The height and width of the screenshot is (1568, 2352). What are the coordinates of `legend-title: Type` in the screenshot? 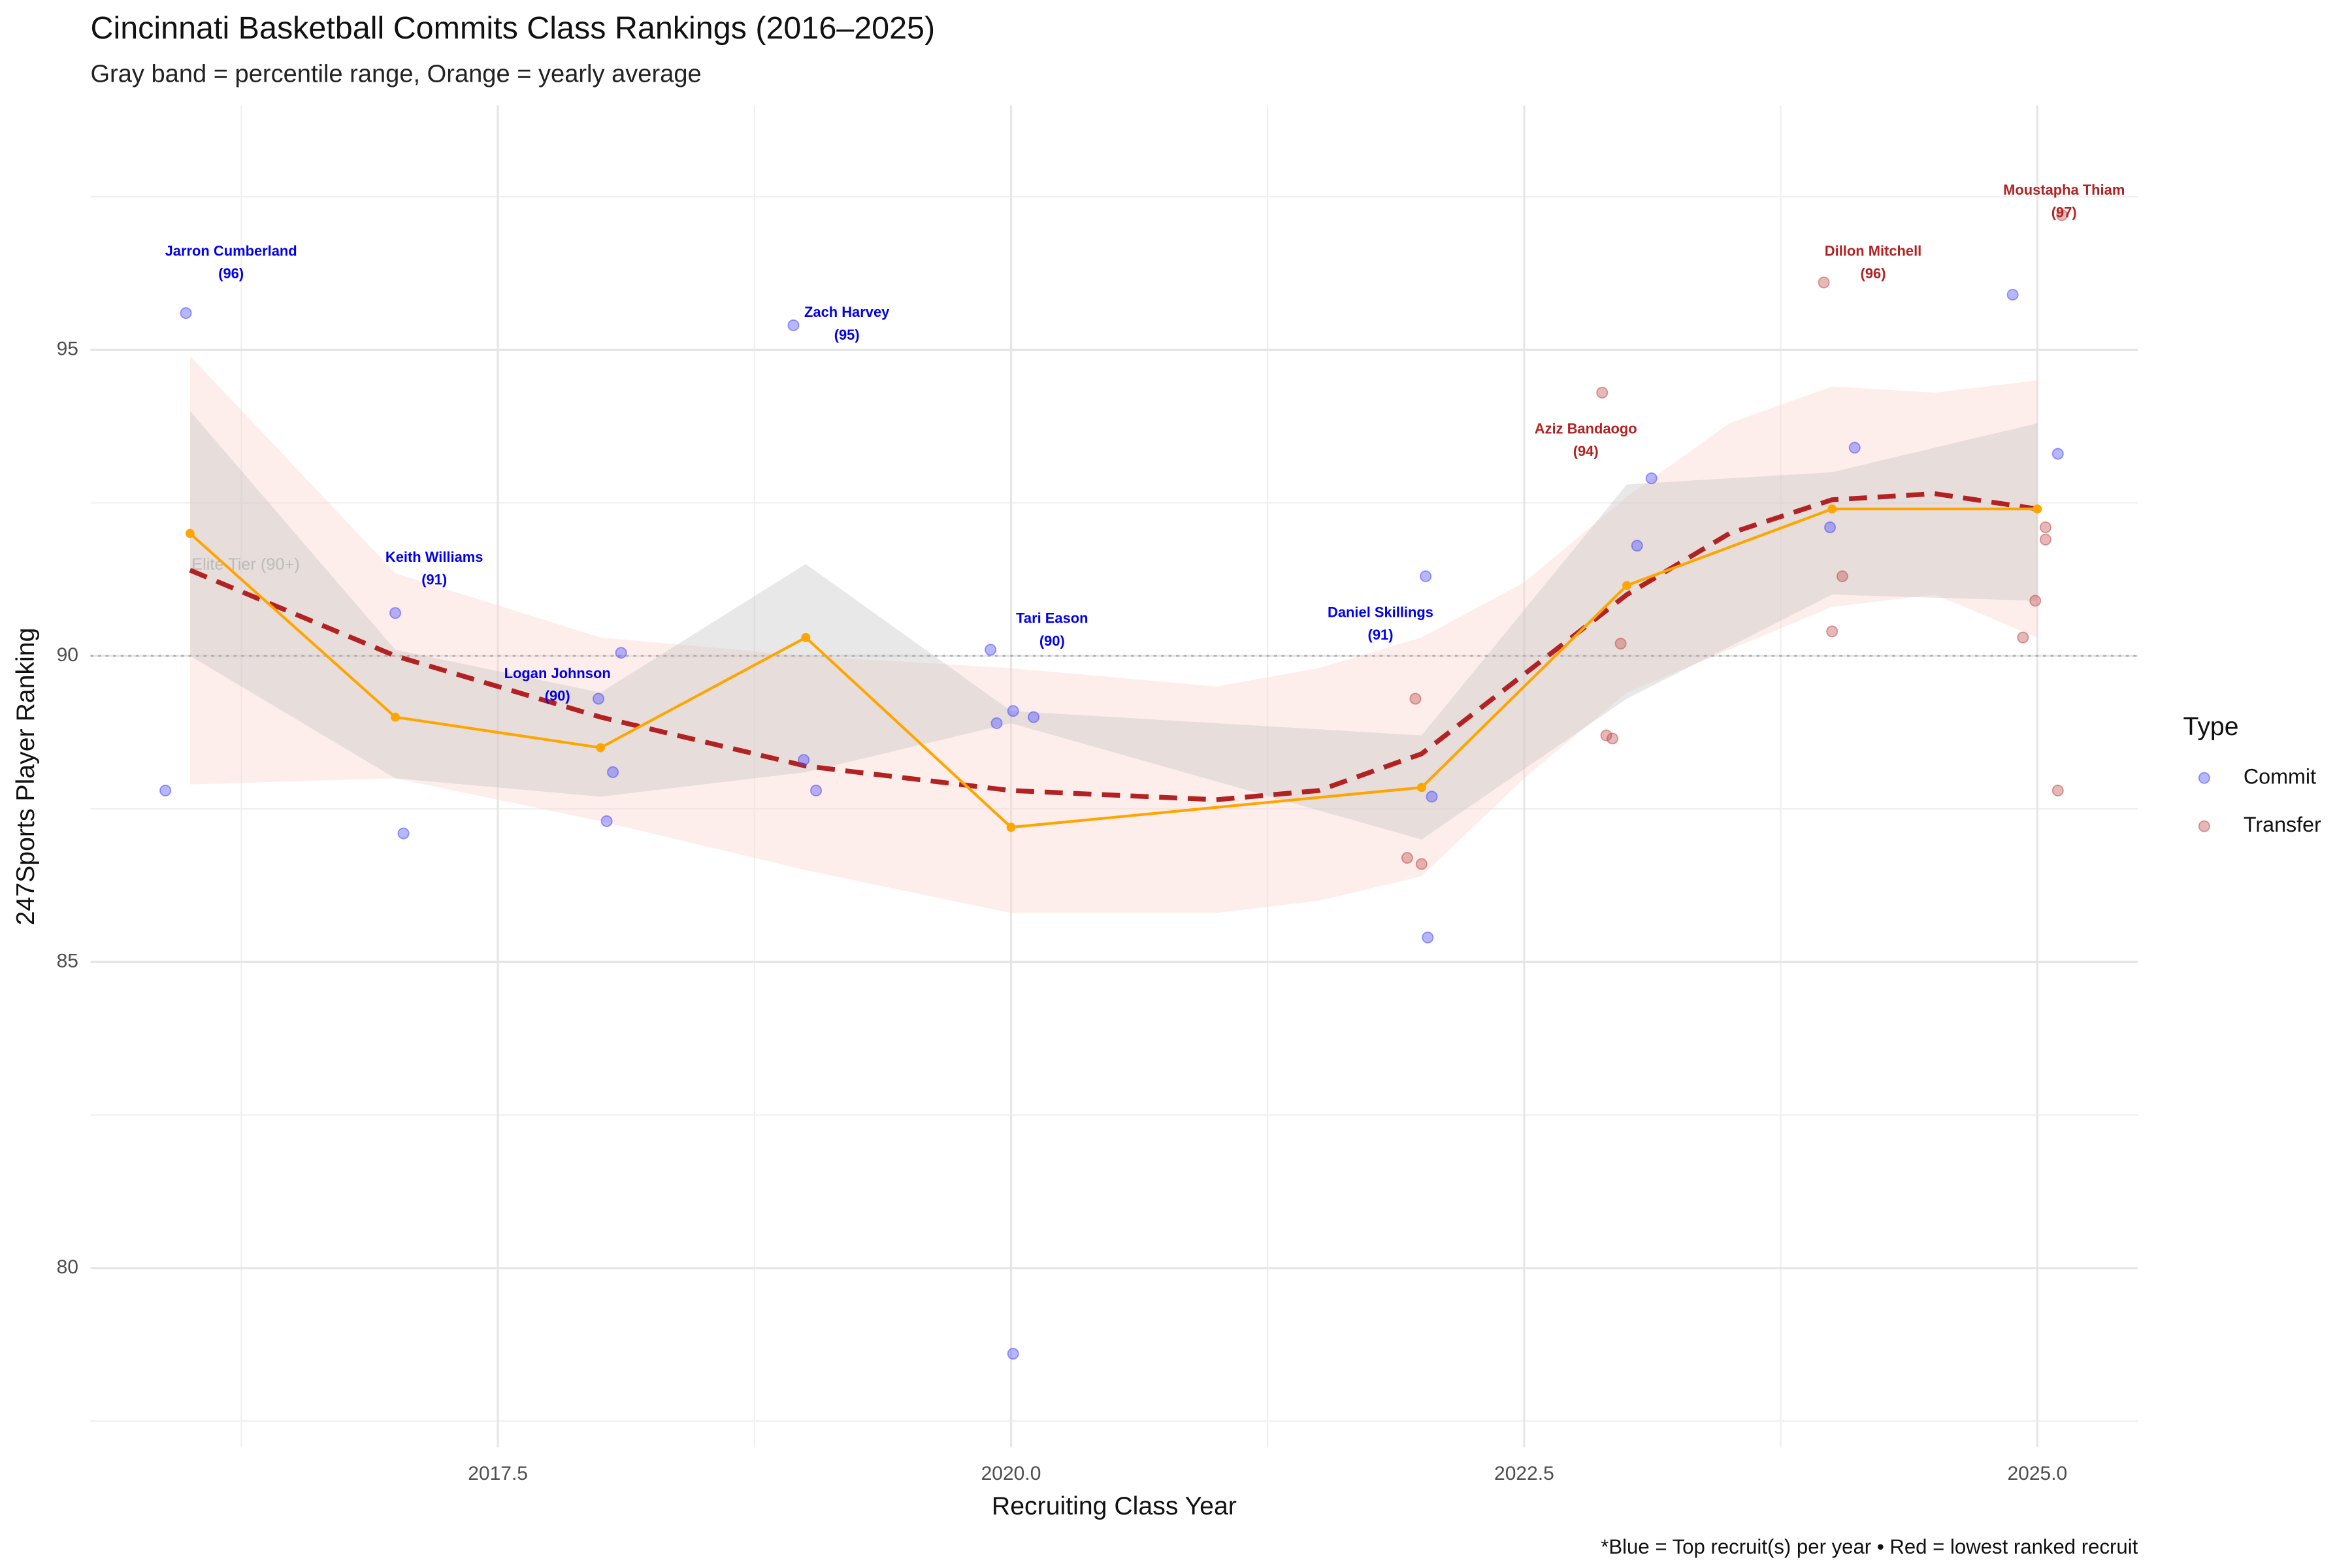 It's located at (2211, 726).